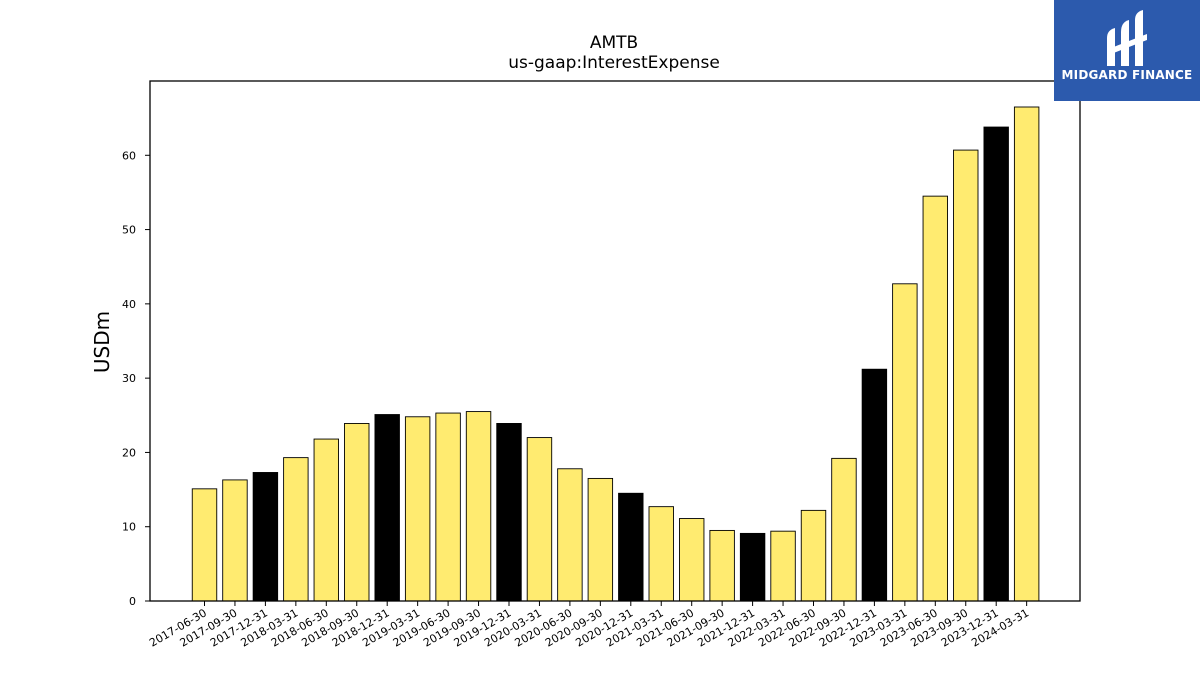 This screenshot has height=675, width=1200. Describe the element at coordinates (129, 230) in the screenshot. I see `y-tick-label: 50` at that location.